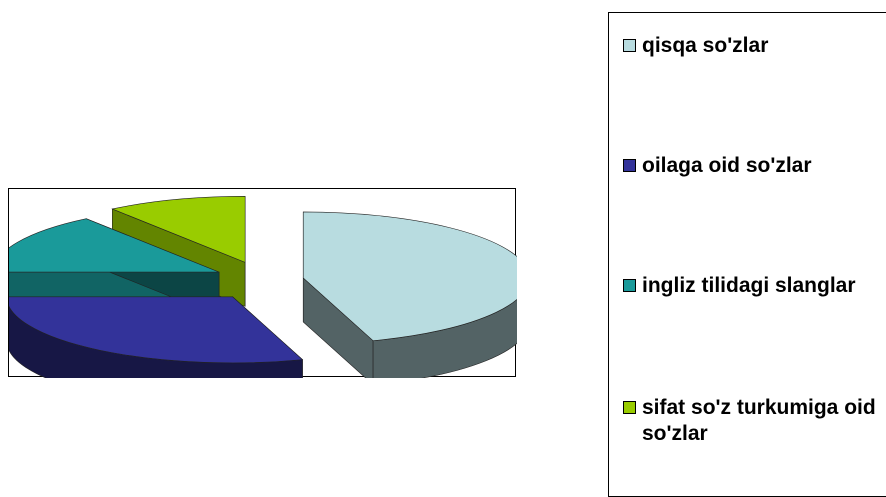  I want to click on legend-item-1: oilaga oid so'zlar, so click(753, 166).